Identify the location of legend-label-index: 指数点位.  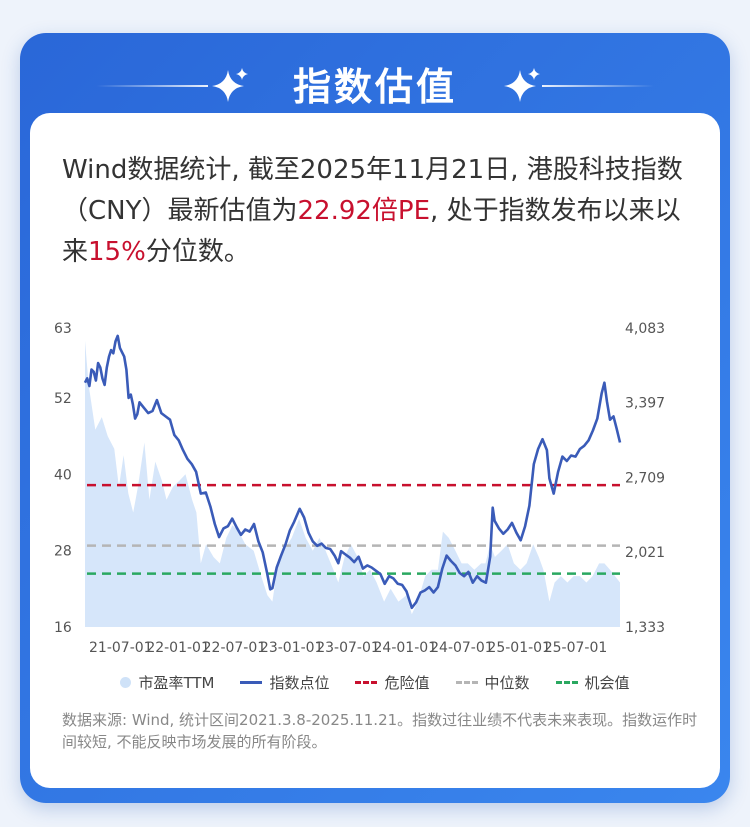
(299, 683).